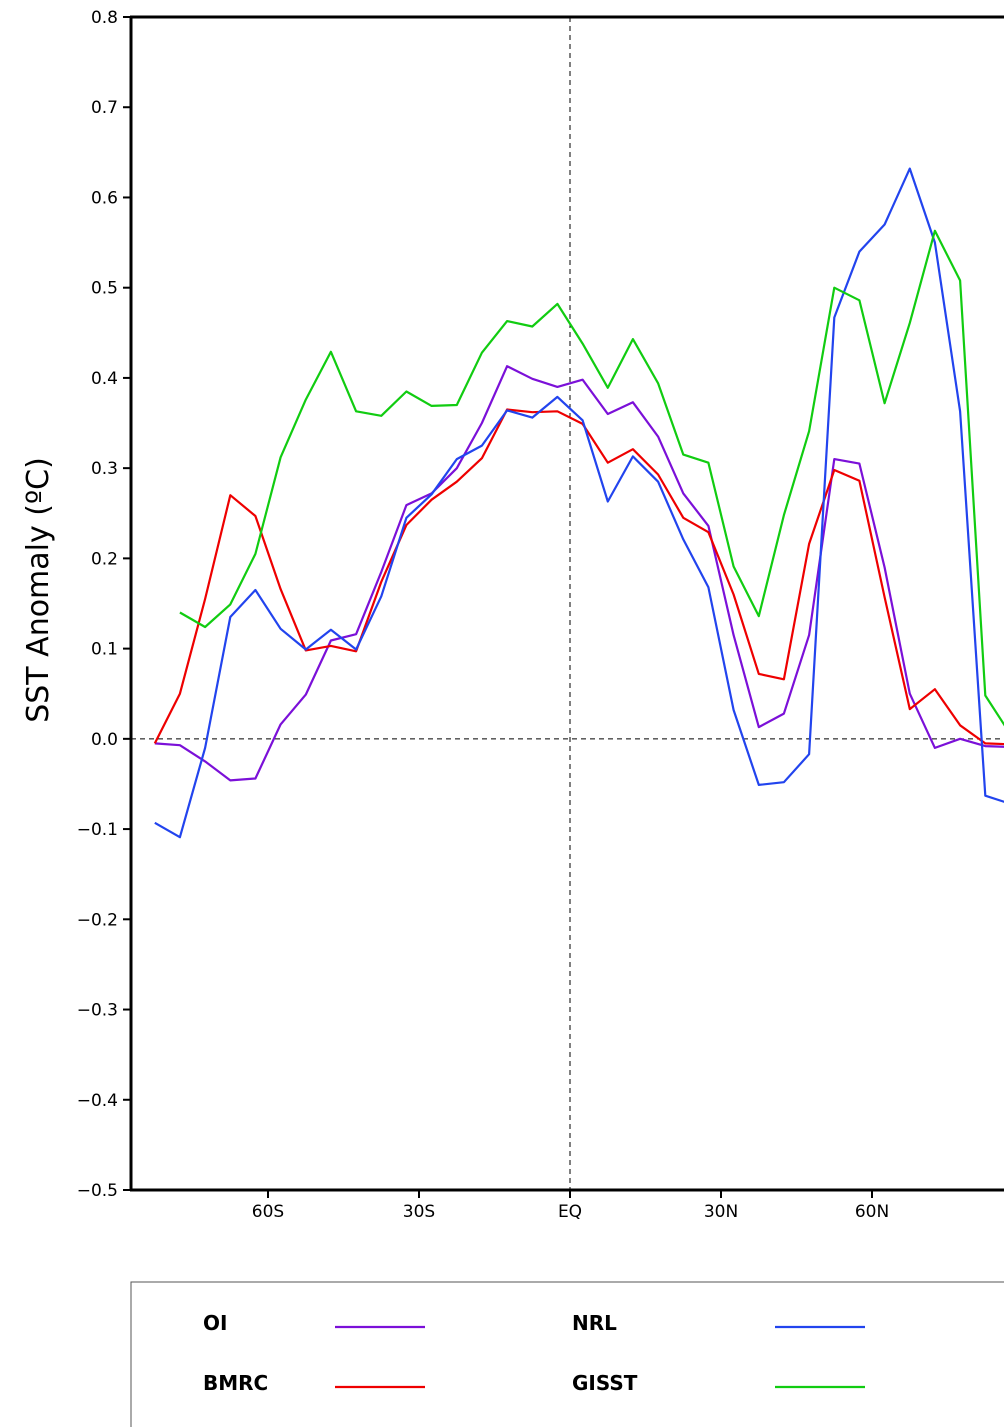 This screenshot has width=1004, height=1427. What do you see at coordinates (605, 1383) in the screenshot?
I see `legend-label-gisst: GISST` at bounding box center [605, 1383].